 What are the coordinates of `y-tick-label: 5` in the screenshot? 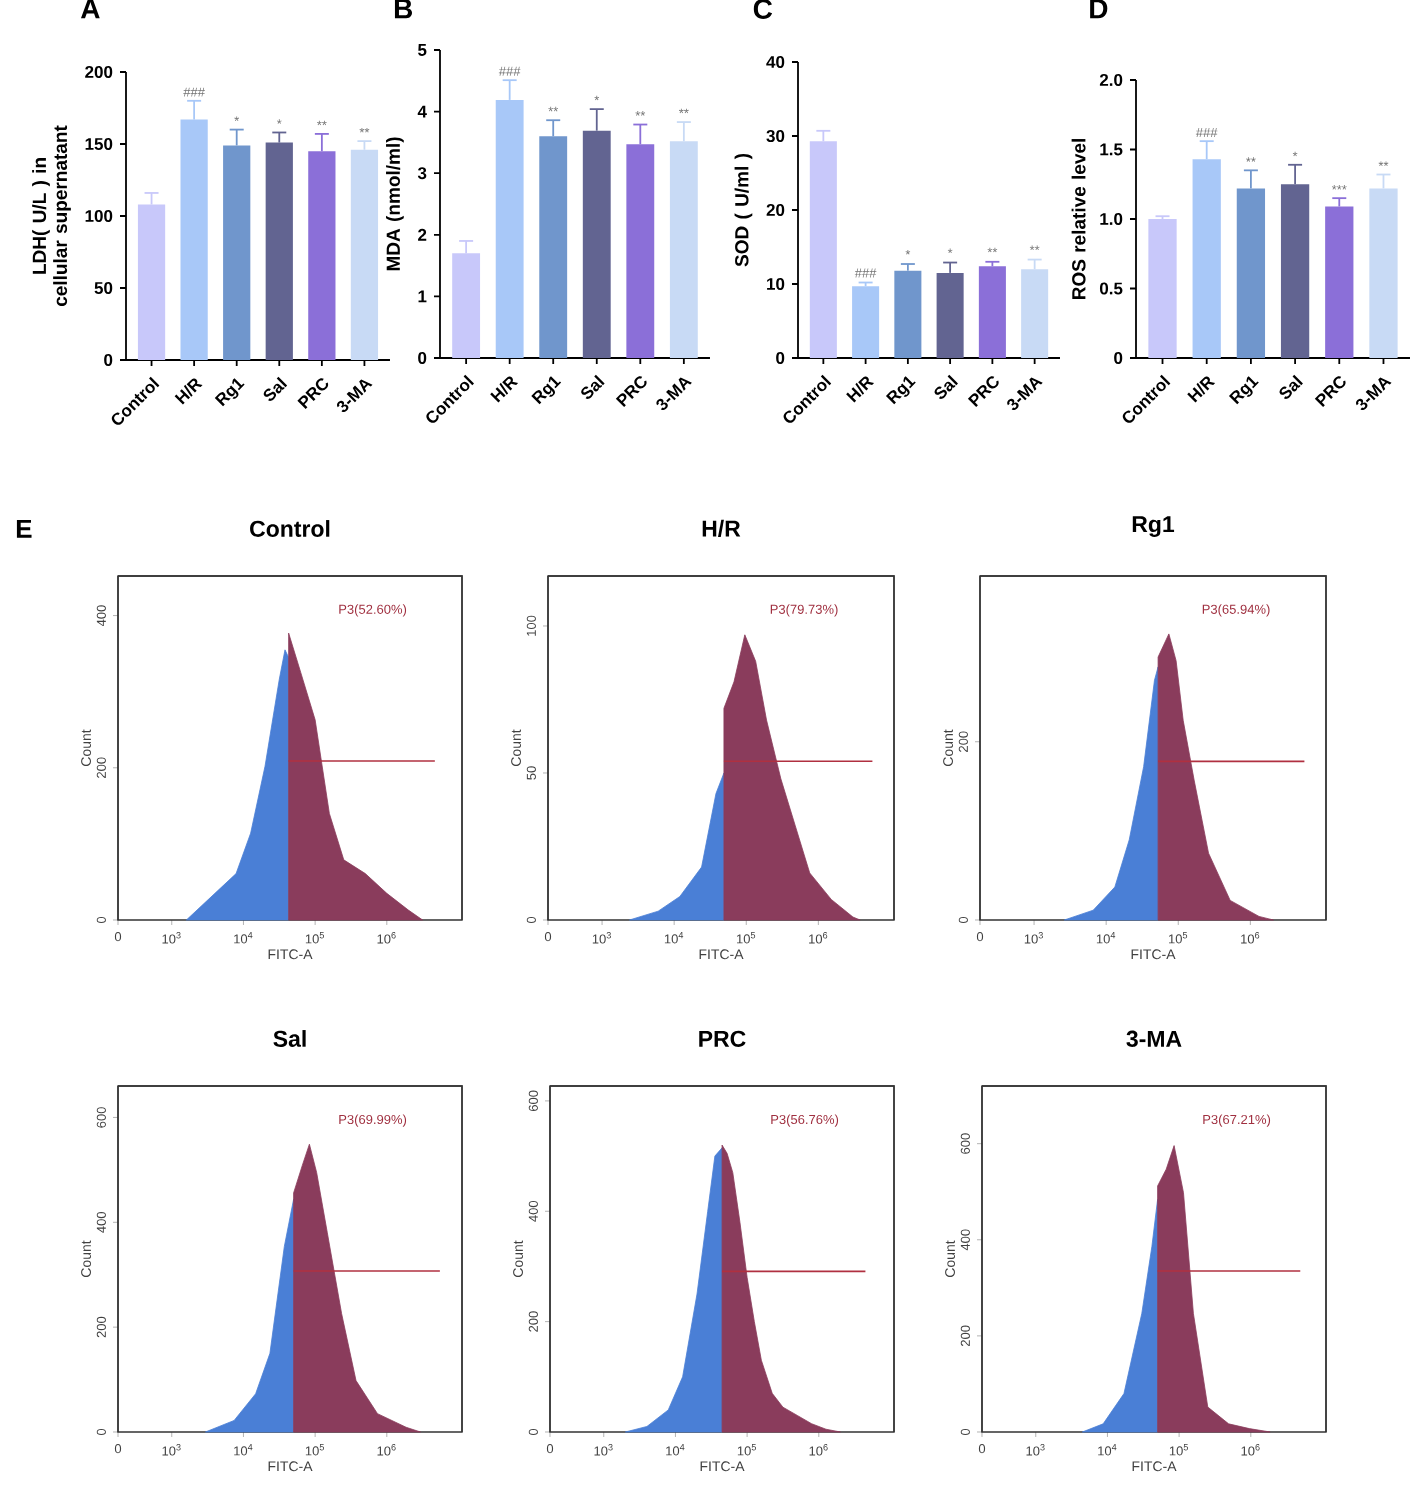 It's located at (422, 50).